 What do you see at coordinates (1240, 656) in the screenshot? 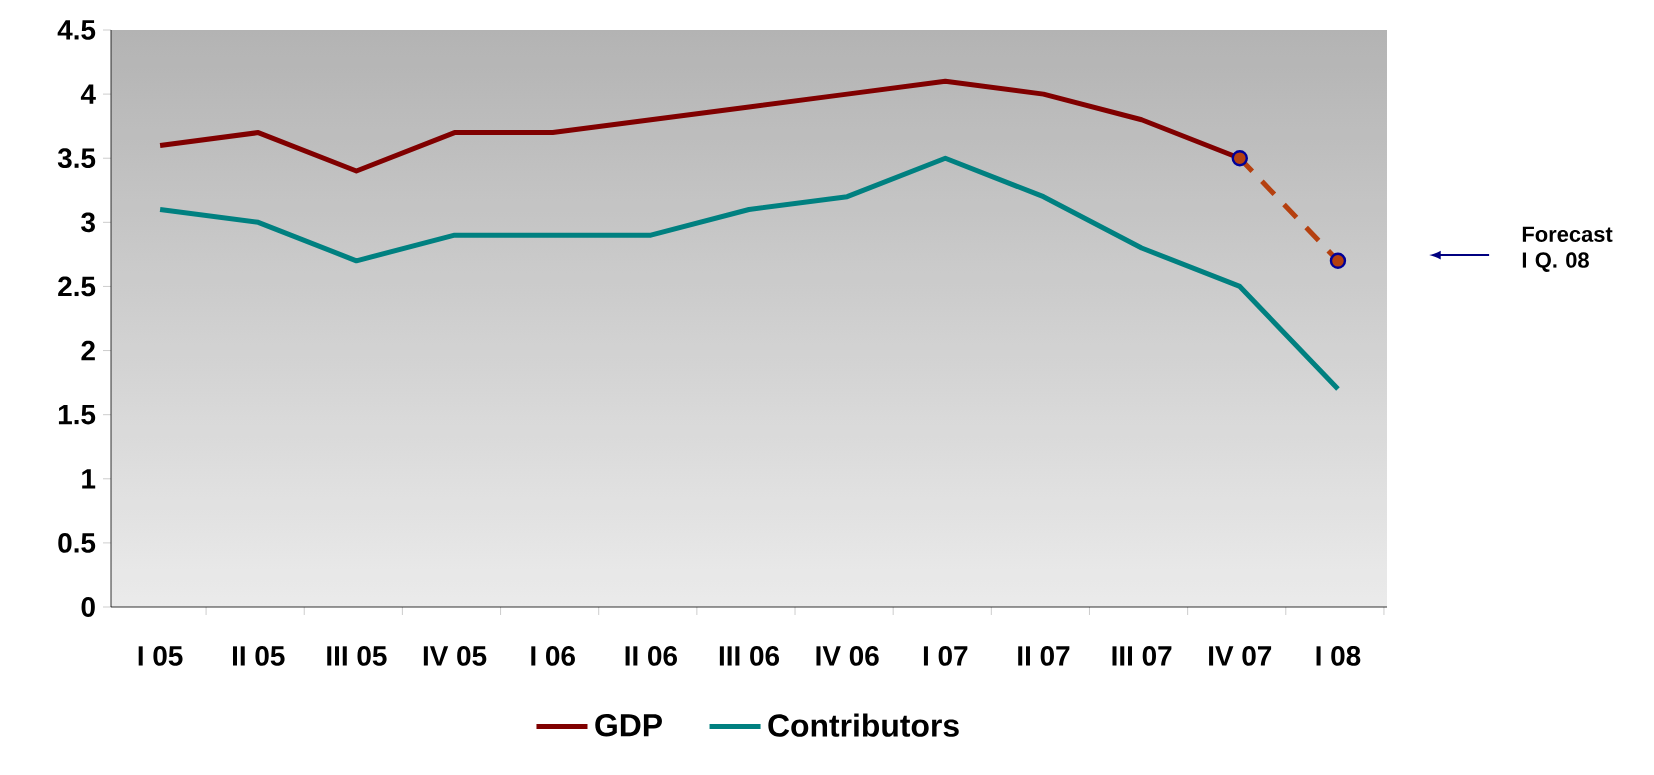
I see `x-tick-label: IV 07` at bounding box center [1240, 656].